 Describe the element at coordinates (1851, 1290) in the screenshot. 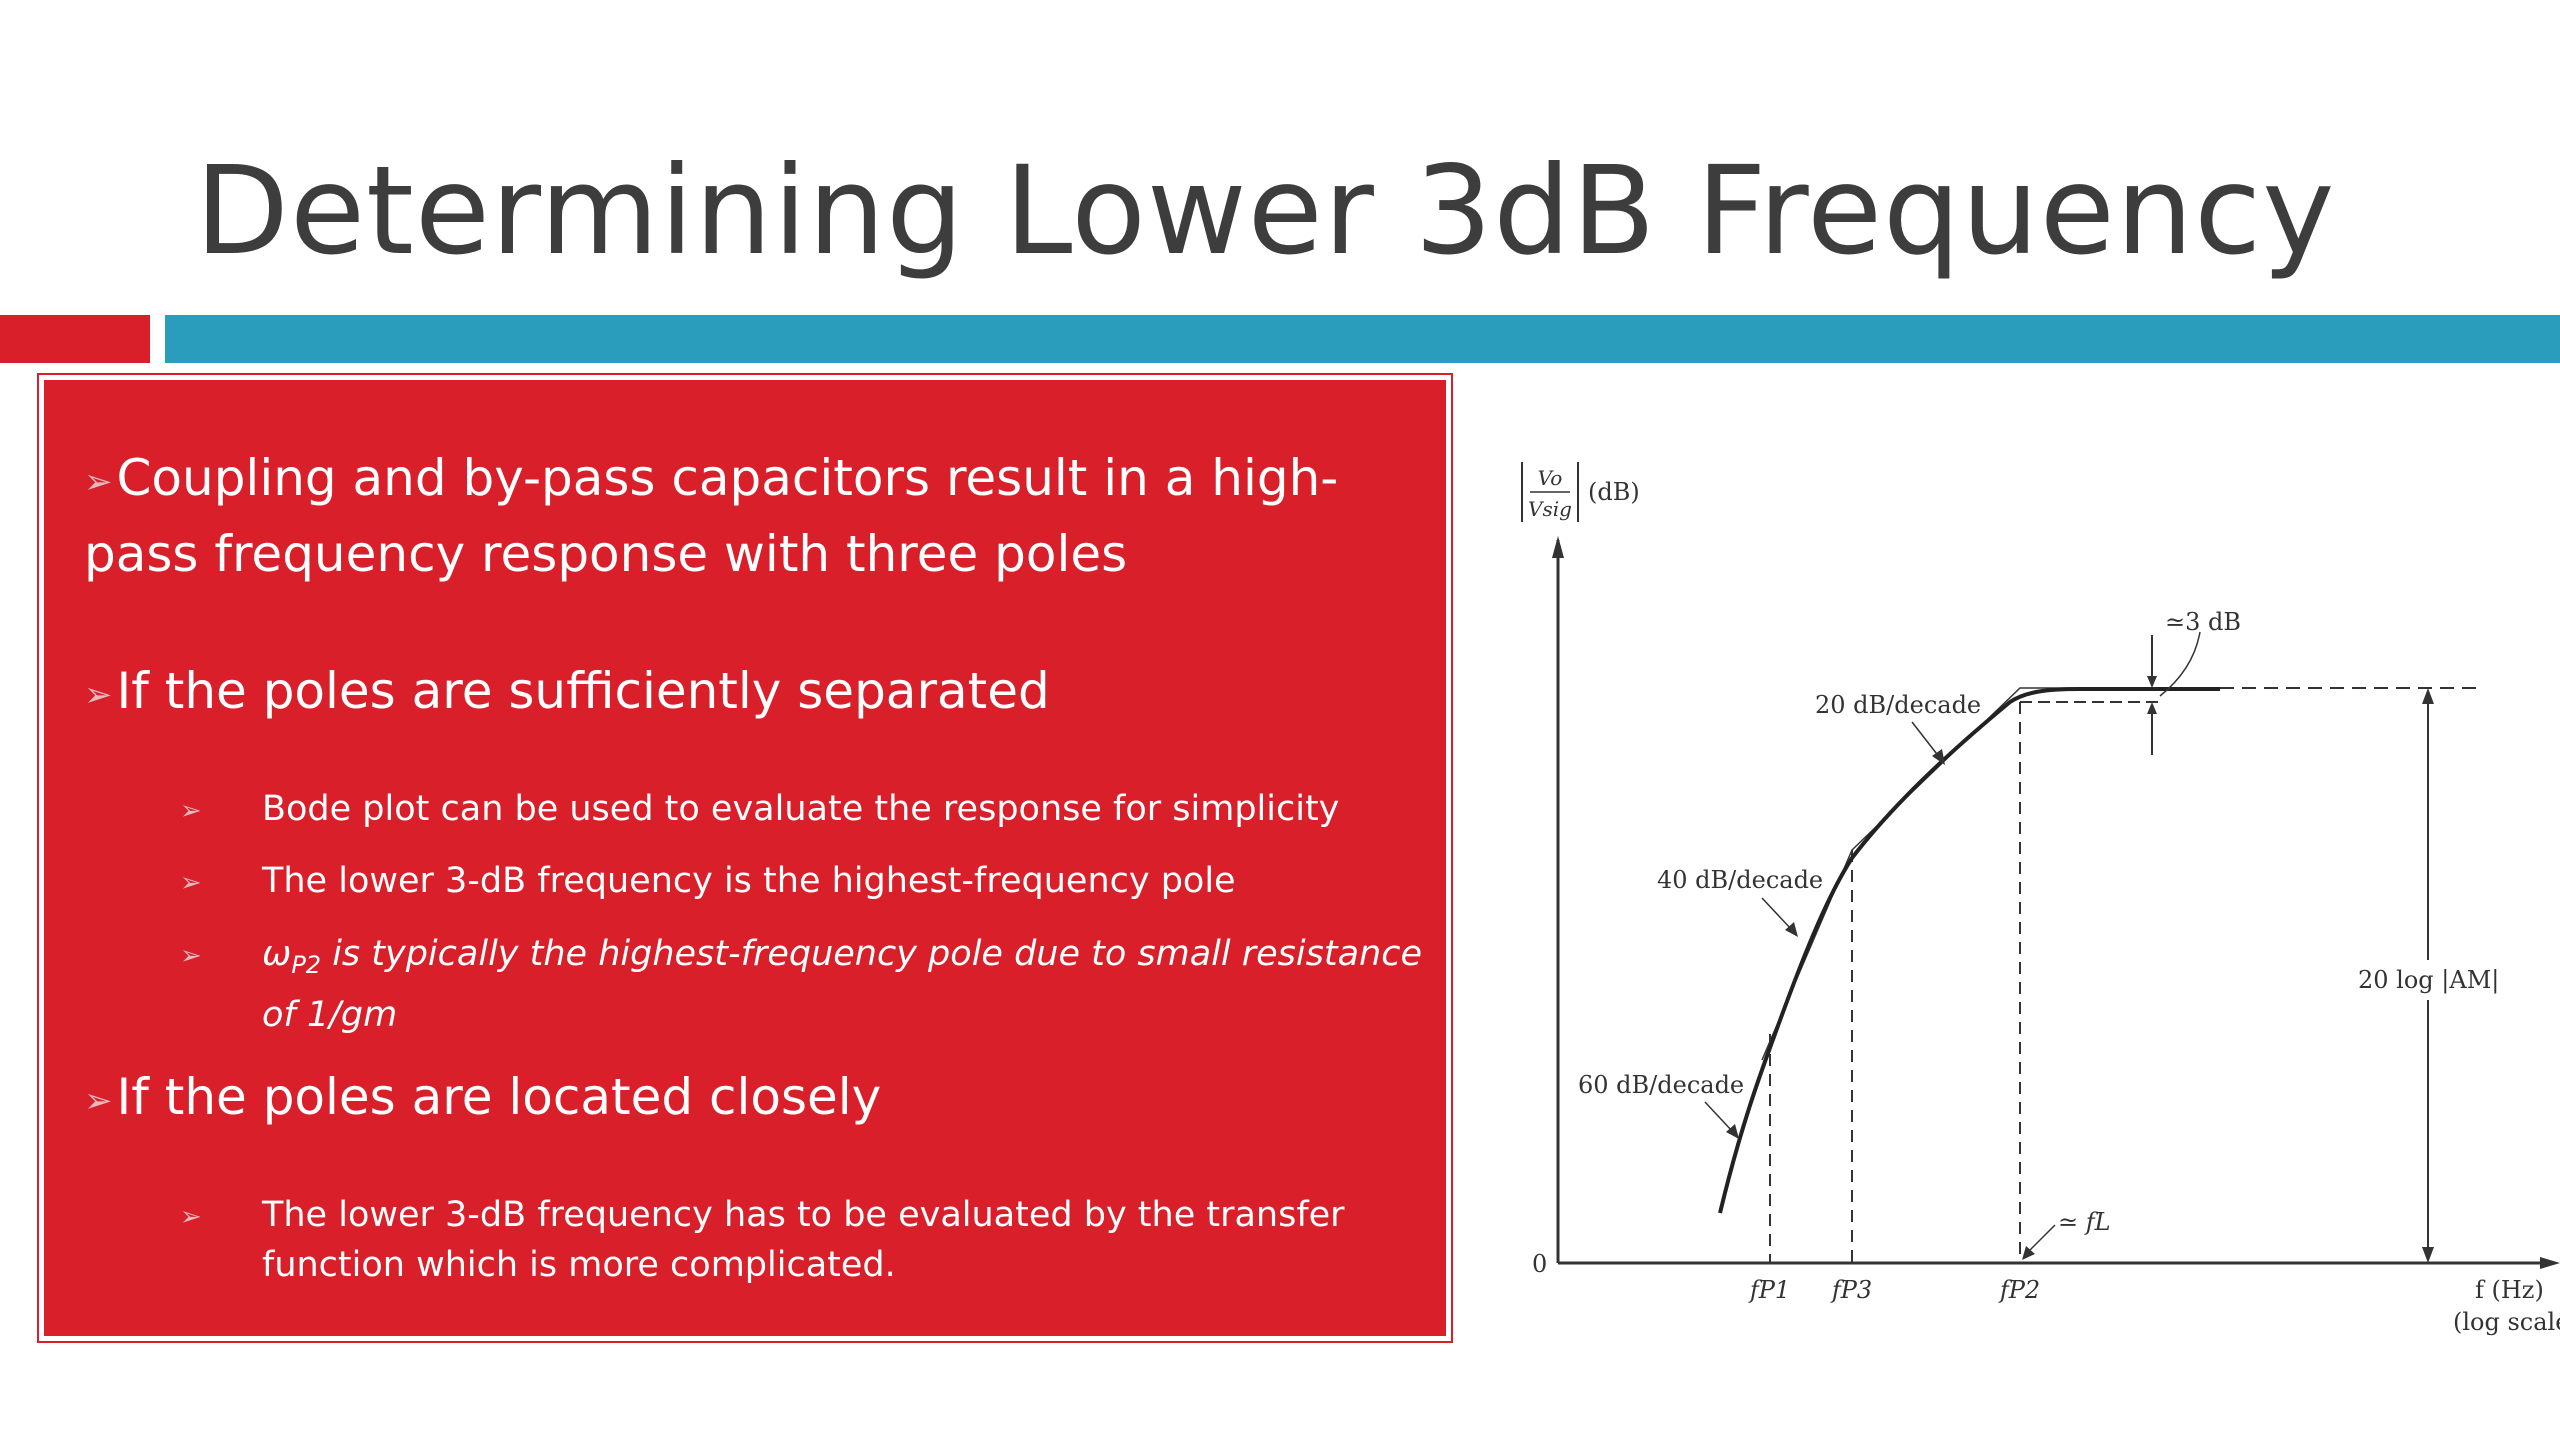

I see `x-tick-fp3: fP3` at that location.